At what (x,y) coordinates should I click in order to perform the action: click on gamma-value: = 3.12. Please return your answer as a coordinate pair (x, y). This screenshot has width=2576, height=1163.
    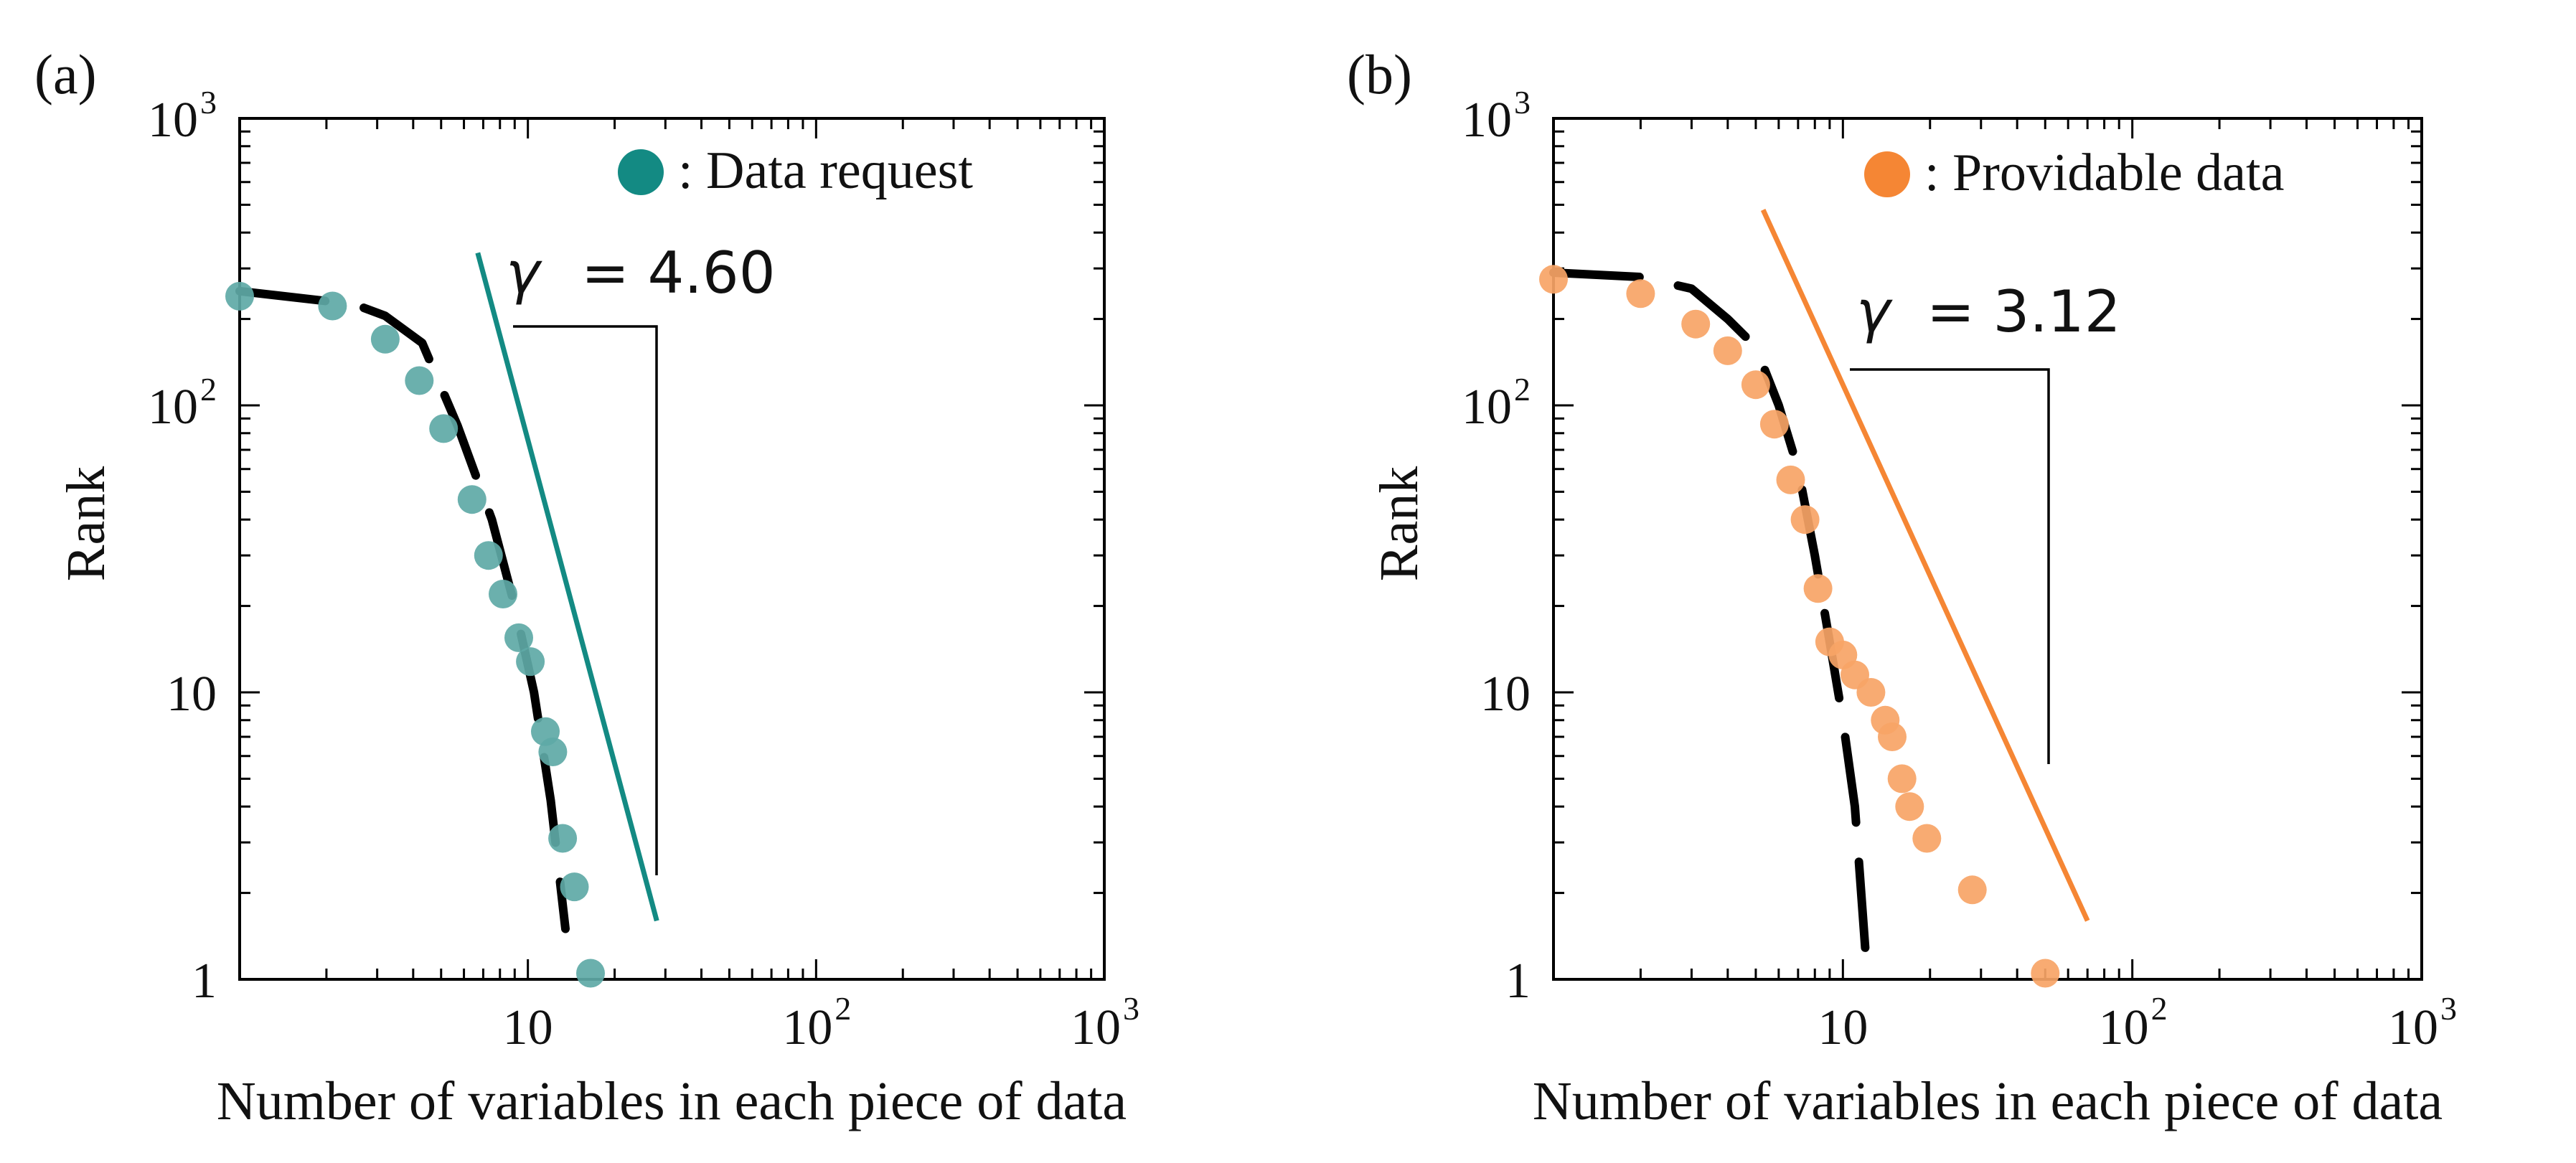
    Looking at the image, I should click on (2024, 311).